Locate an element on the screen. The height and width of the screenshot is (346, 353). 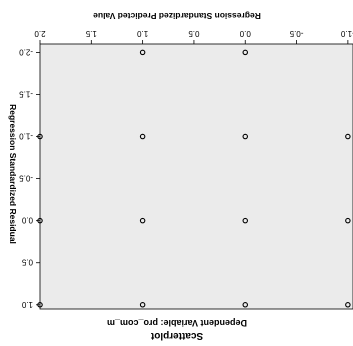
x-tick-label: 0.0 is located at coordinates (245, 33).